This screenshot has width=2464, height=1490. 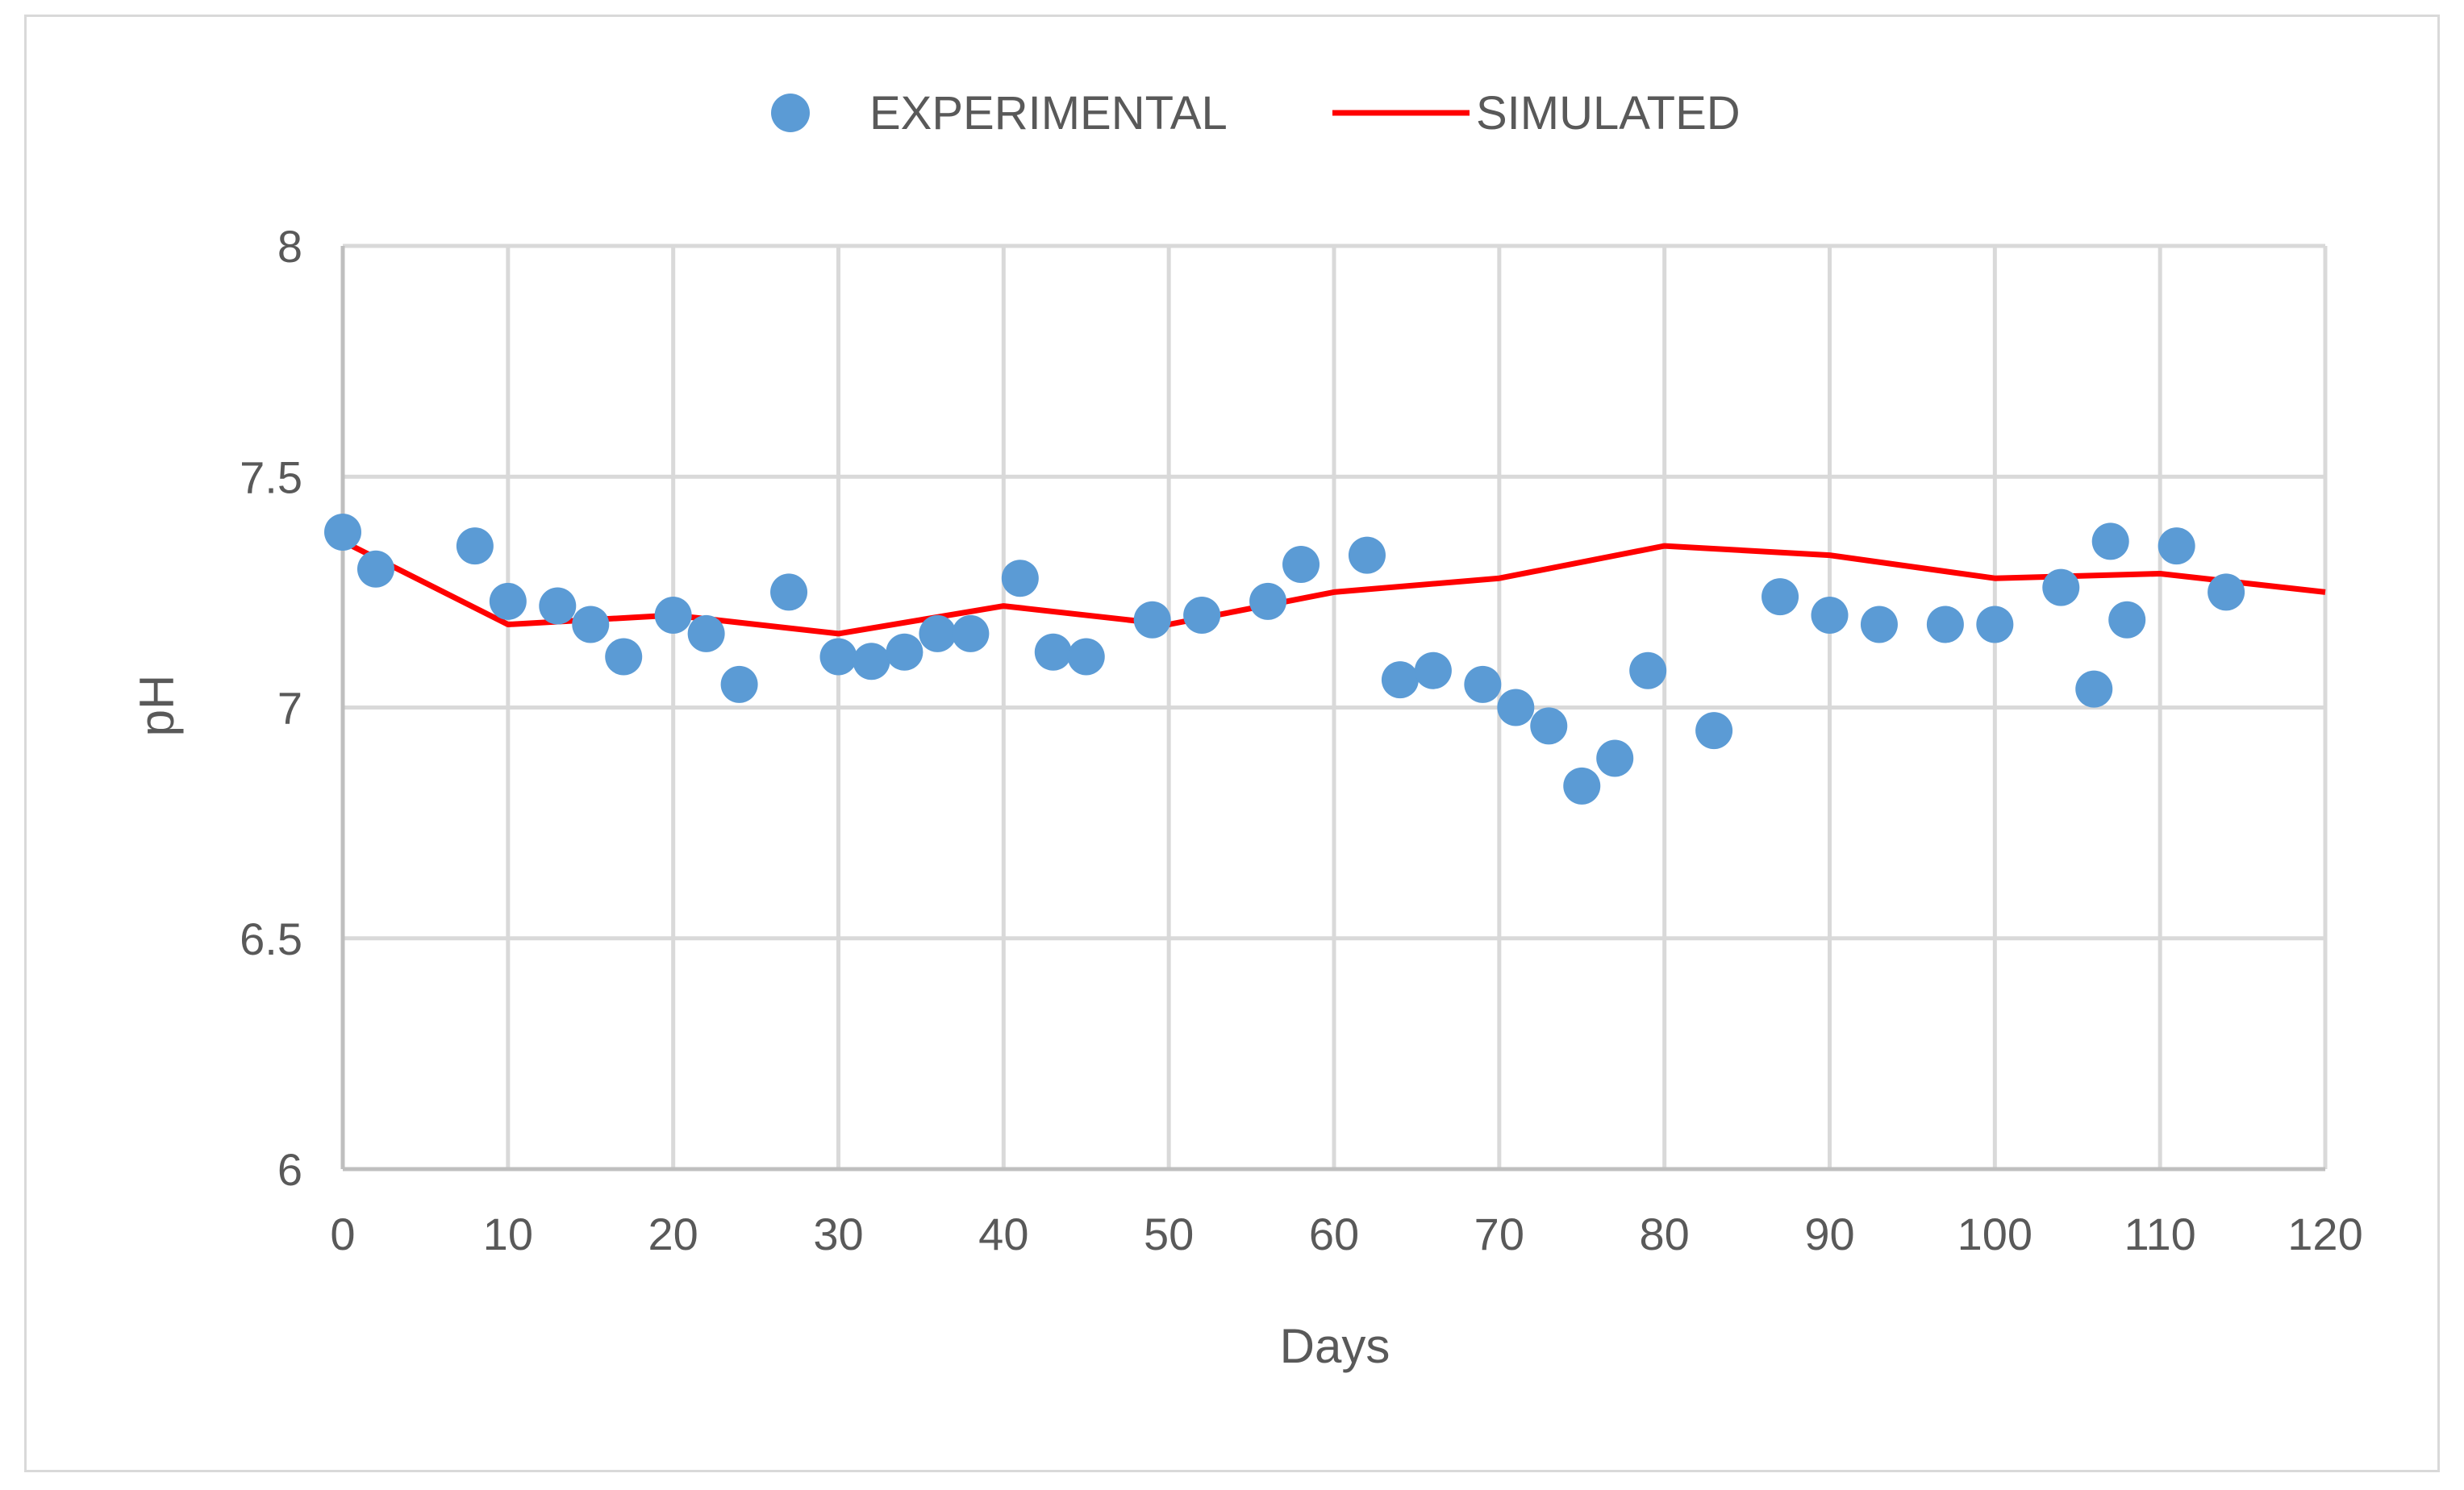 I want to click on y-tick-label: 8, so click(x=289, y=246).